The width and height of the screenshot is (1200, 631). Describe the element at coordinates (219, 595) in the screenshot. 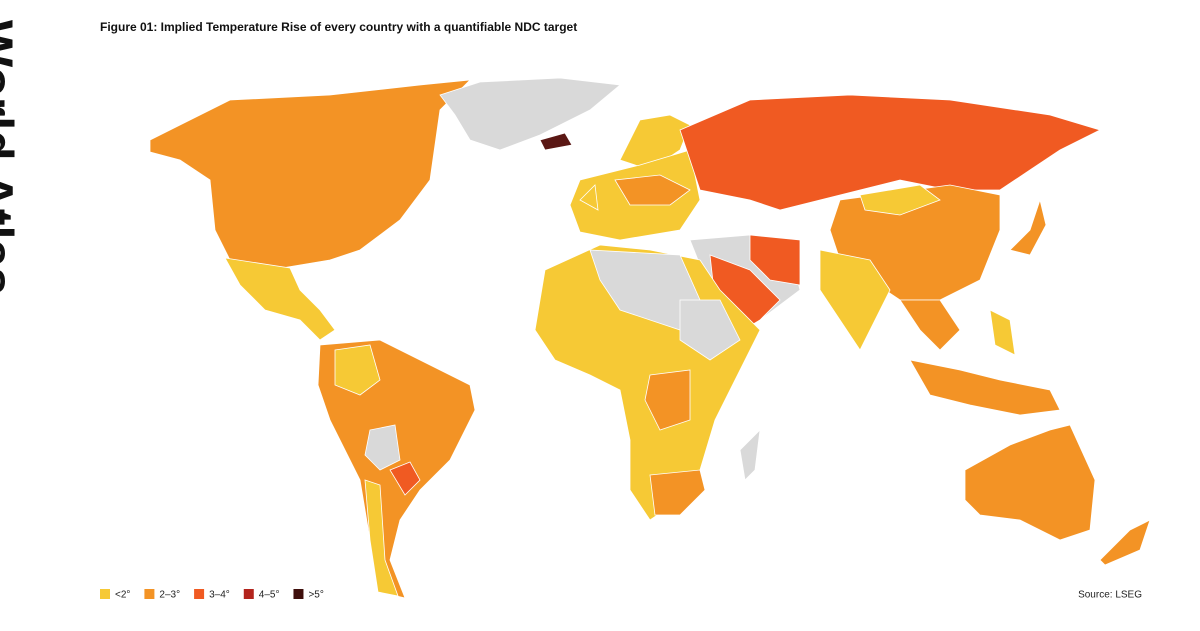

I see `legend-label: 3–4°` at that location.